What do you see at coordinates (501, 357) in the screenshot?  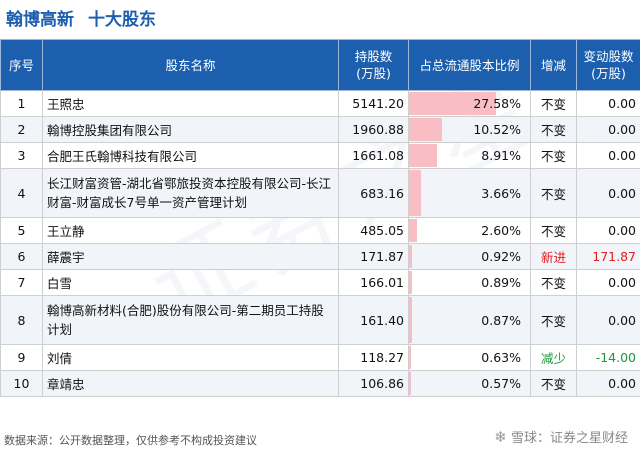 I see `ratio-value: 0.63%` at bounding box center [501, 357].